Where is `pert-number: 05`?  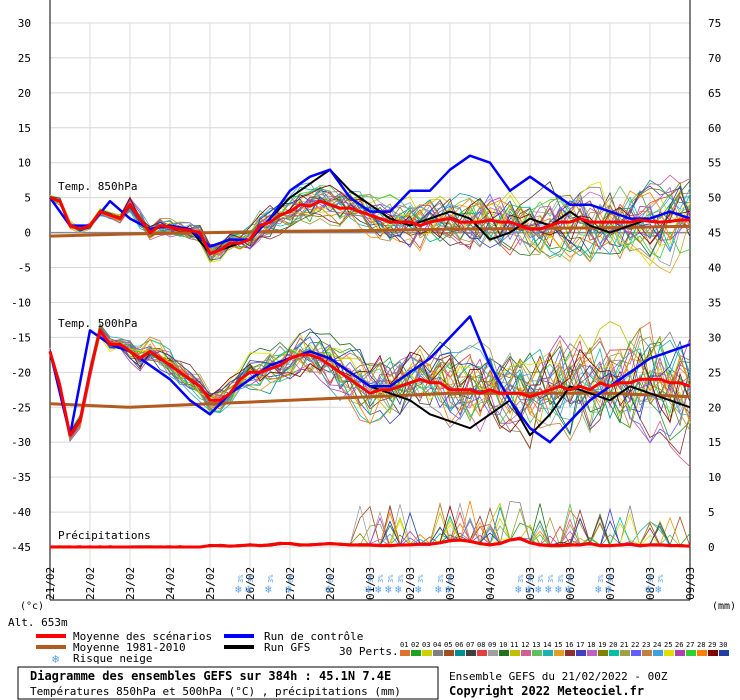
pert-number: 05 is located at coordinates (448, 645).